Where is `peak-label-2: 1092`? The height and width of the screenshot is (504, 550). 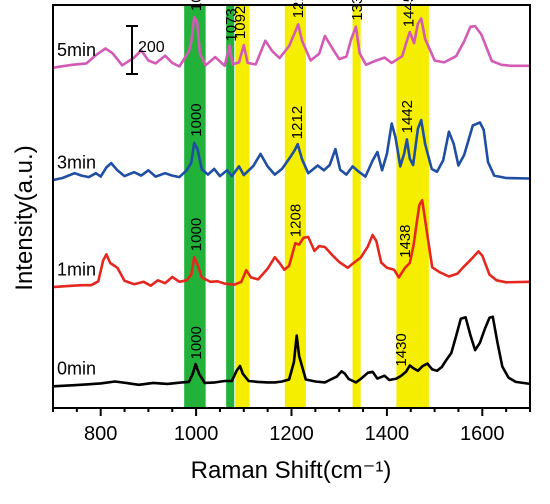 peak-label-2: 1092 is located at coordinates (240, 22).